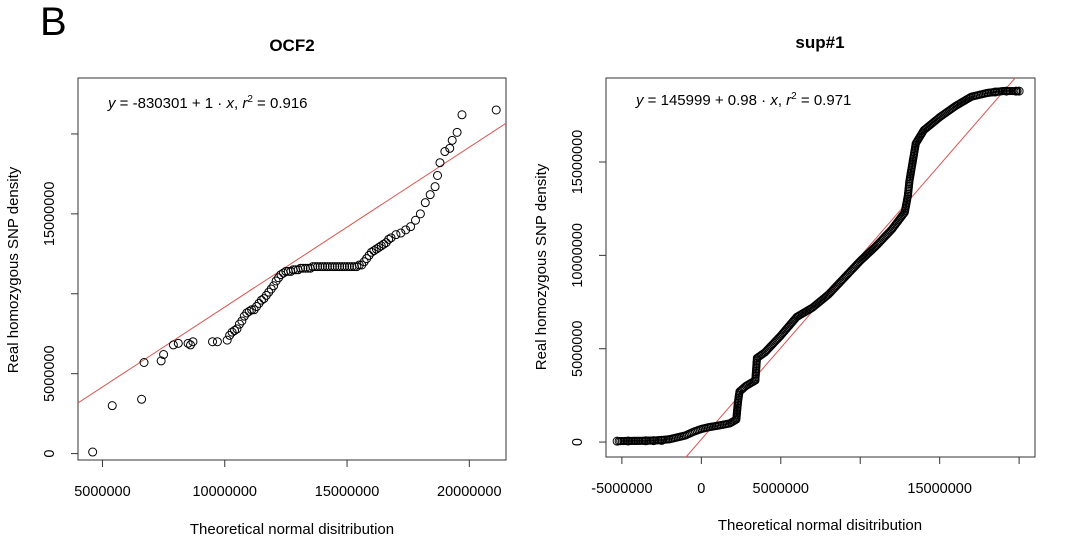  What do you see at coordinates (469, 492) in the screenshot?
I see `x-tick-label: 20000000` at bounding box center [469, 492].